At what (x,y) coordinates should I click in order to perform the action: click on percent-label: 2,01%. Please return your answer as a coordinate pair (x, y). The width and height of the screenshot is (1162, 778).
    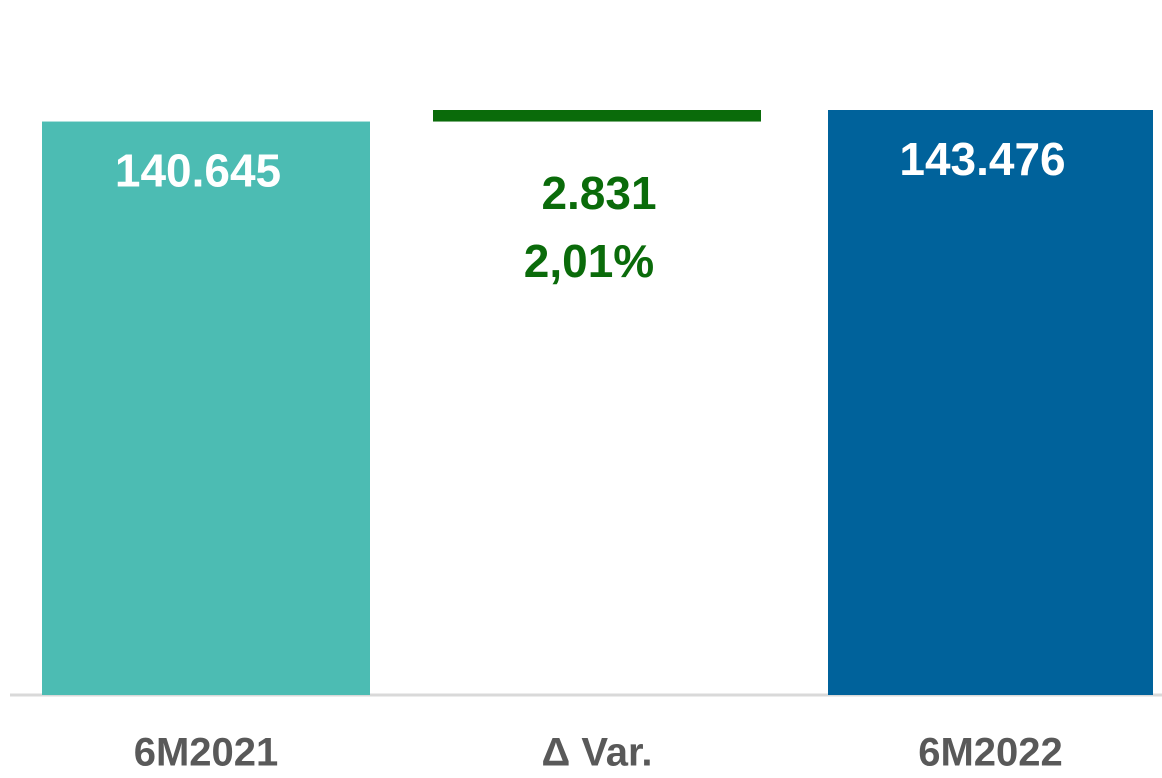
    Looking at the image, I should click on (589, 261).